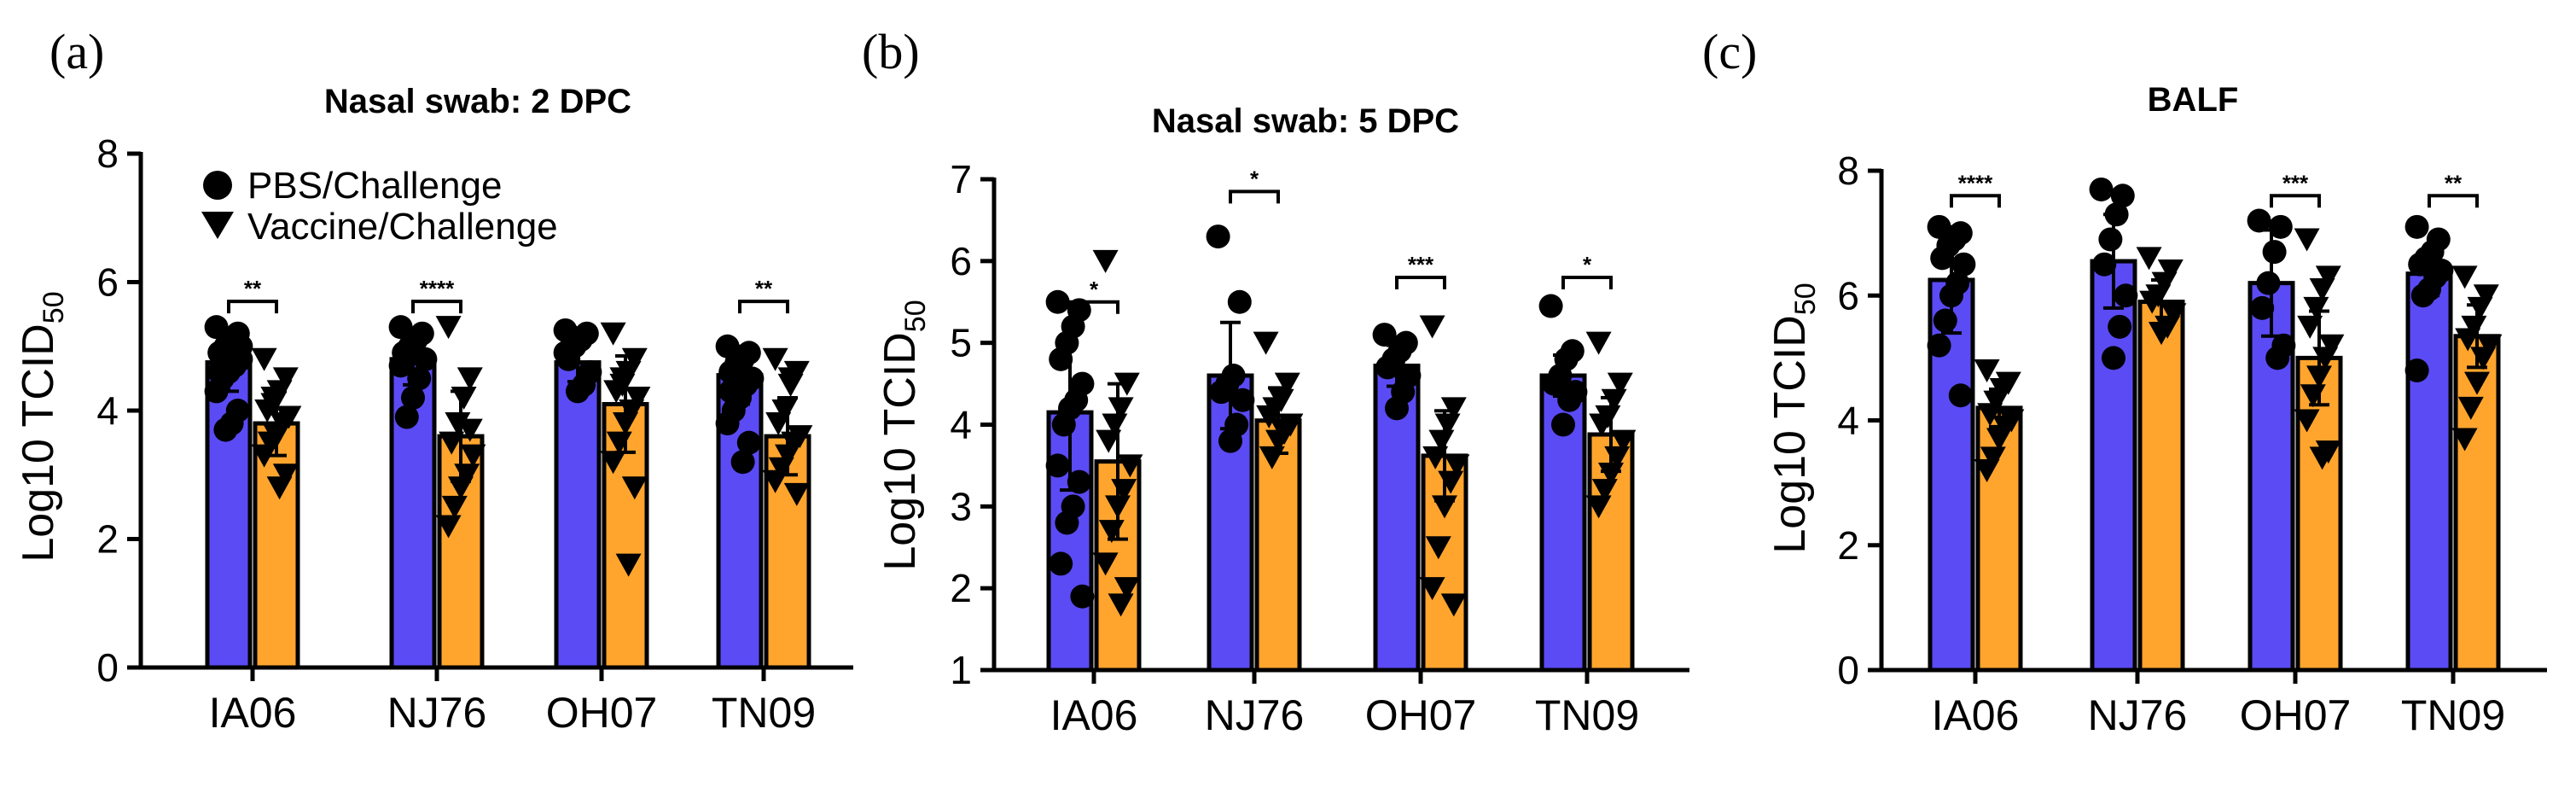 This screenshot has width=2576, height=787. Describe the element at coordinates (1095, 289) in the screenshot. I see `significance-label: *` at that location.